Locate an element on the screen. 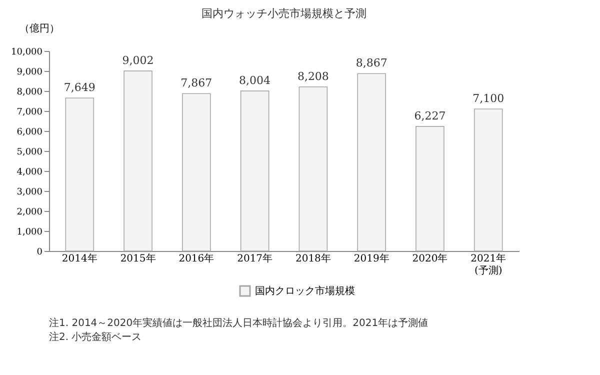 Image resolution: width=600 pixels, height=375 pixels. y-tick-label: 9,000 is located at coordinates (29, 73).